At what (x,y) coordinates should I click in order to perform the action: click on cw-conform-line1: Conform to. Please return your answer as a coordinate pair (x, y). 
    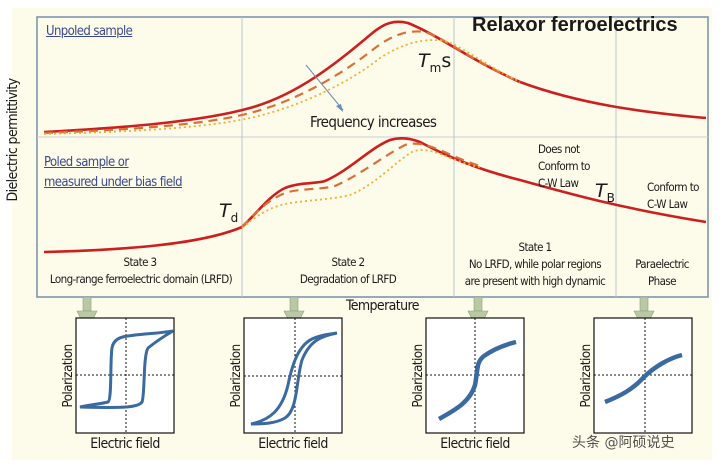
    Looking at the image, I should click on (673, 187).